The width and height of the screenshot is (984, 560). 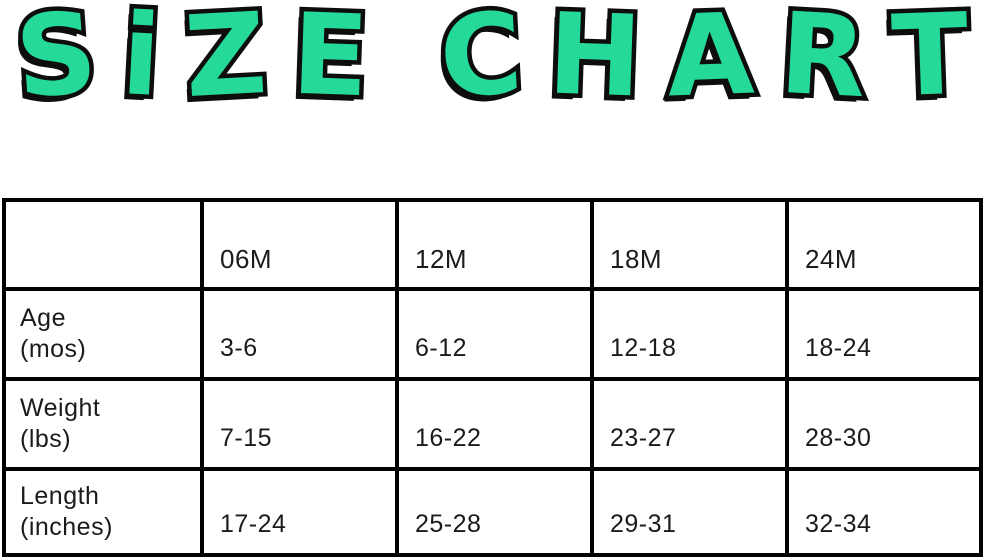 What do you see at coordinates (103, 512) in the screenshot?
I see `row-label-cell: Length (inches)` at bounding box center [103, 512].